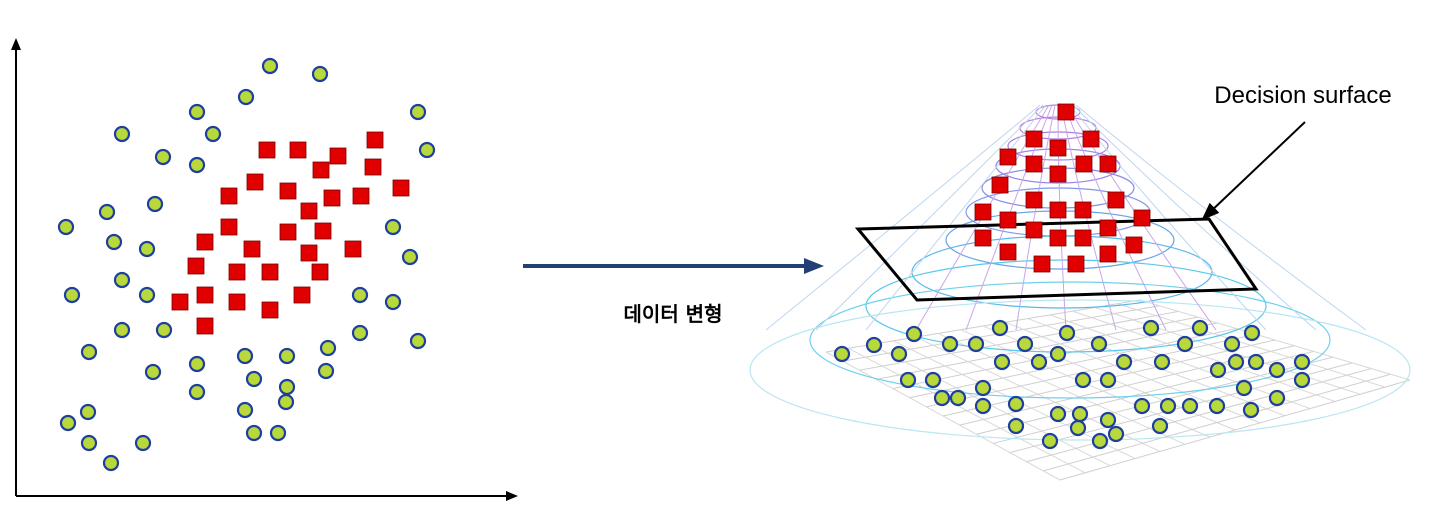 This screenshot has height=523, width=1434. Describe the element at coordinates (290, 233) in the screenshot. I see `left-square-points` at that location.